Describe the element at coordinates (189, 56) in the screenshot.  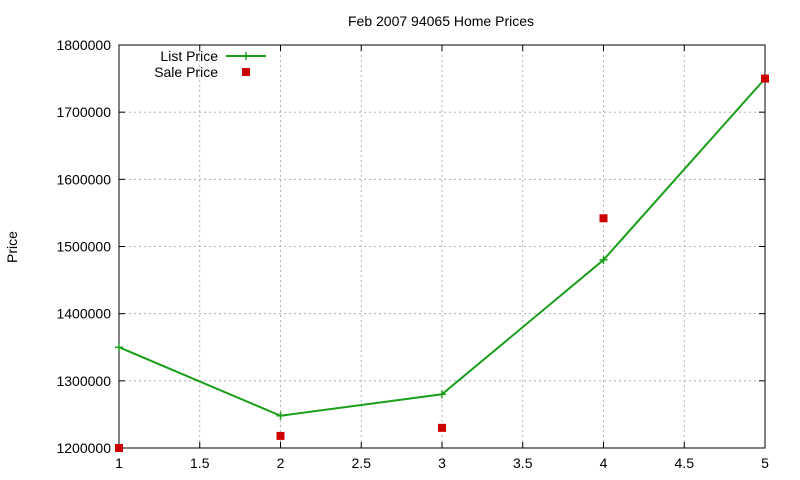
I see `legend-label: List Price` at that location.